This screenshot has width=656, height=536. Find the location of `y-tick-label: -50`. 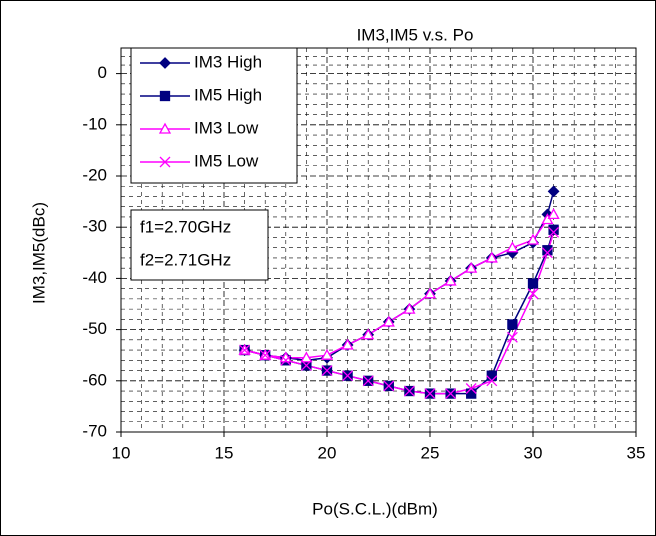

y-tick-label: -50 is located at coordinates (94, 328).